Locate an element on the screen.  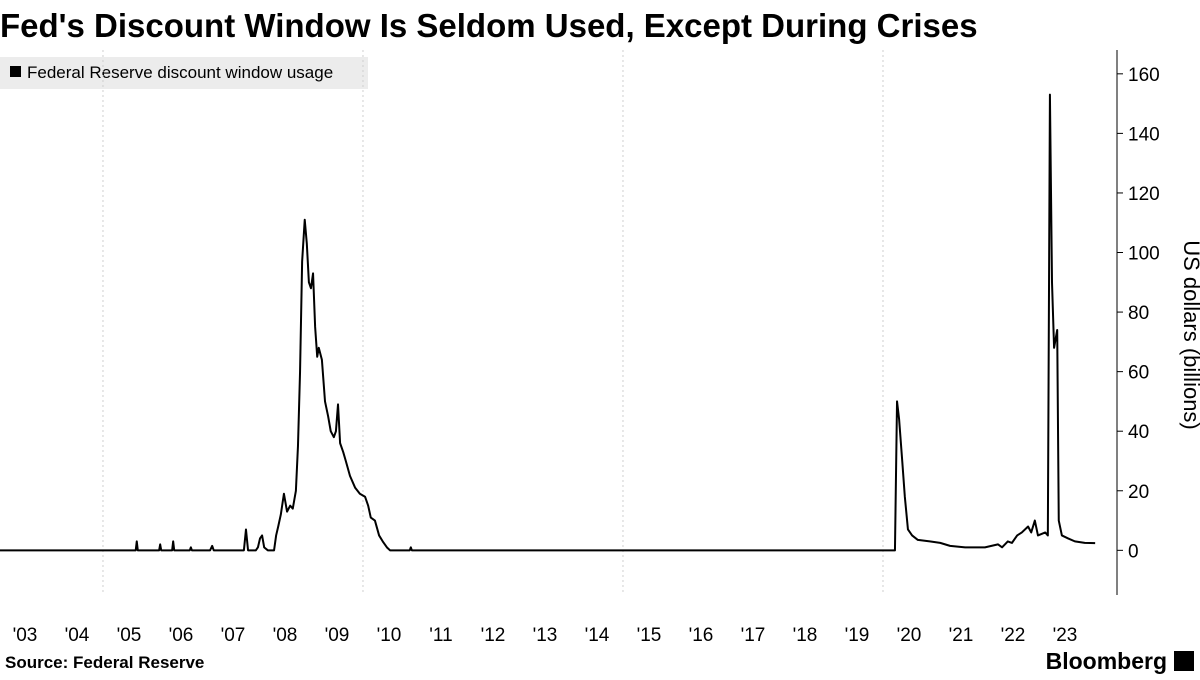
x-tick-label: '04 is located at coordinates (77, 635).